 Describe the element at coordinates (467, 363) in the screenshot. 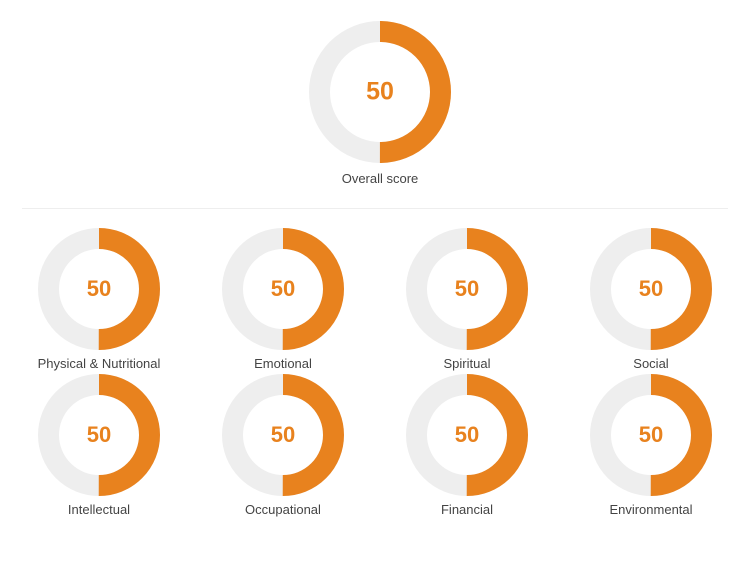

I see `category-score-label: Spiritual` at that location.